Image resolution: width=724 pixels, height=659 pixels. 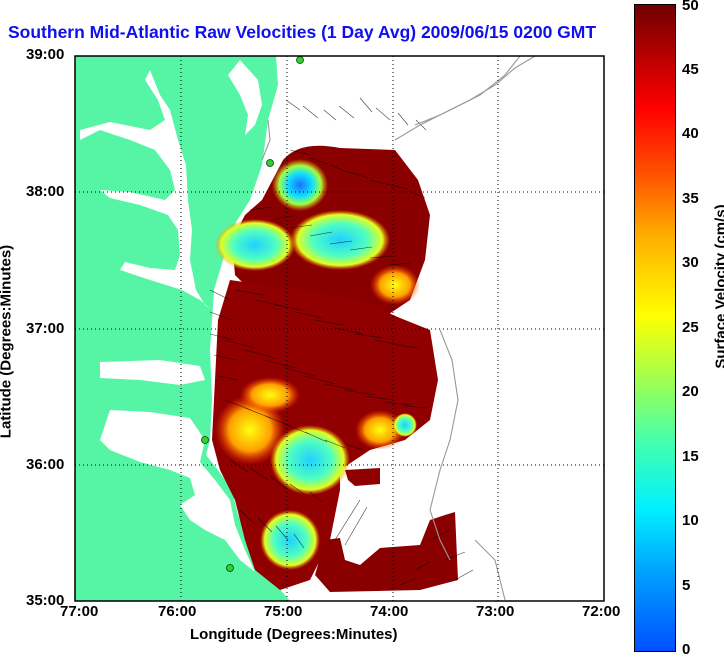 What do you see at coordinates (177, 491) in the screenshot?
I see `pamlico-sound` at bounding box center [177, 491].